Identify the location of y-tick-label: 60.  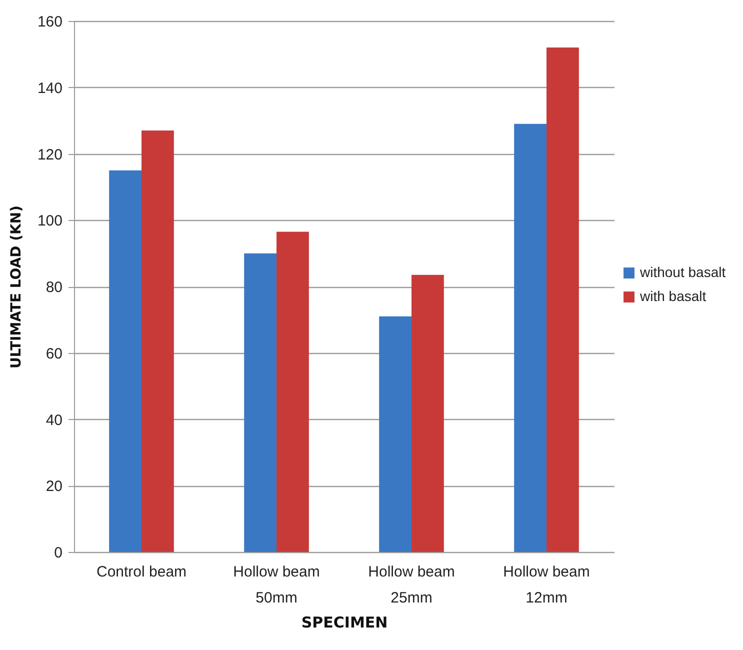
(54, 353).